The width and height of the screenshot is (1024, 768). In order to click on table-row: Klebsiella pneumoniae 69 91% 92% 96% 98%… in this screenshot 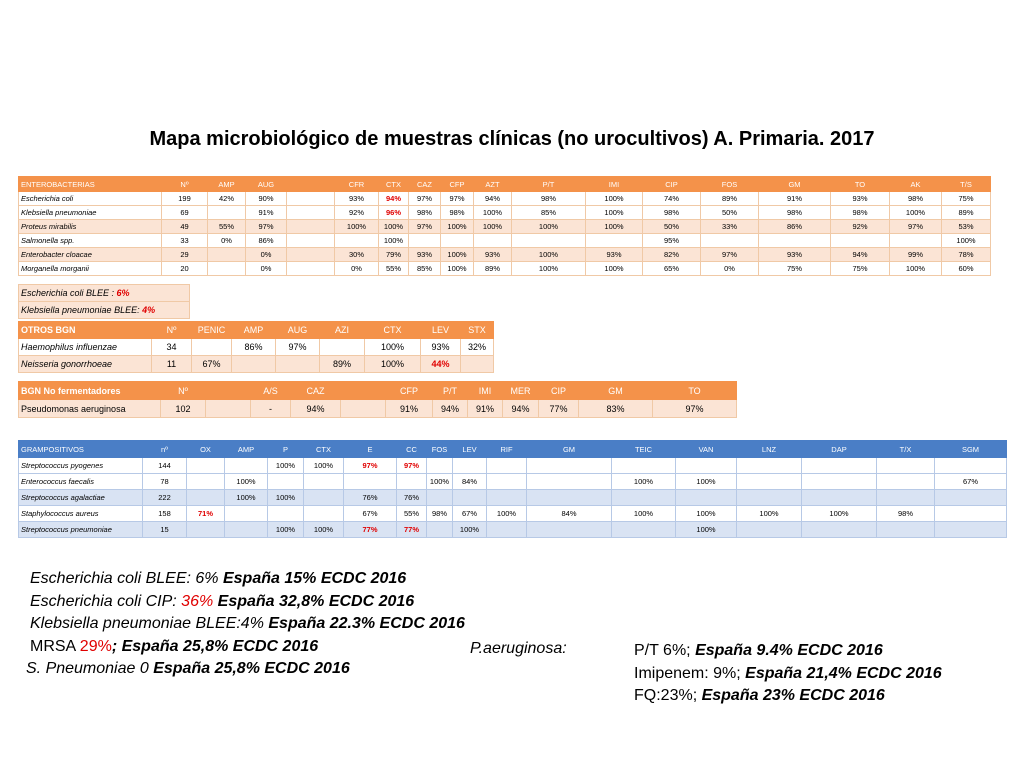, I will do `click(504, 212)`.